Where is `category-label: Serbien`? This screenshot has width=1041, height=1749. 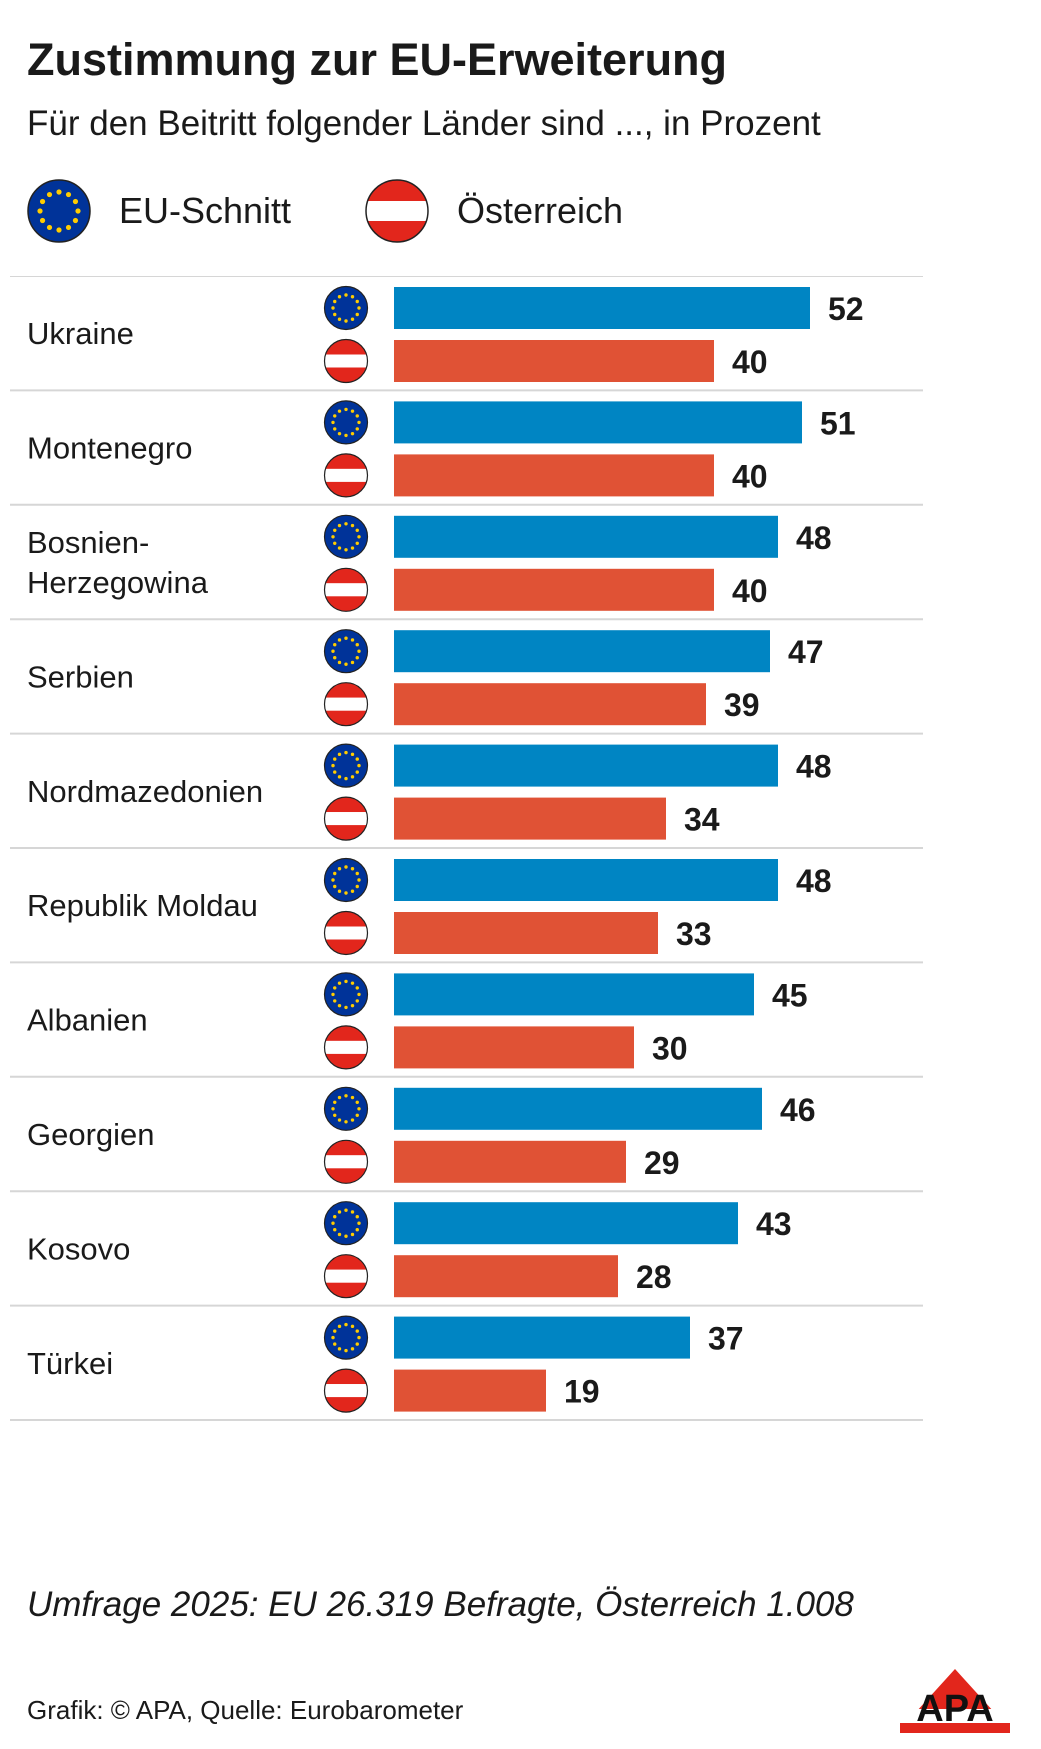 category-label: Serbien is located at coordinates (80, 676).